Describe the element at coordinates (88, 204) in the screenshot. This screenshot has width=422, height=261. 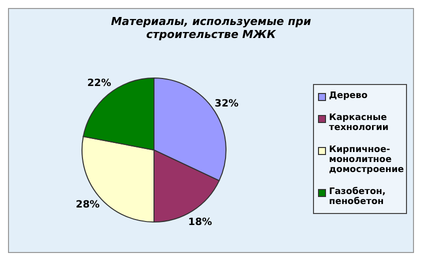
I see `data-label: 28%` at that location.